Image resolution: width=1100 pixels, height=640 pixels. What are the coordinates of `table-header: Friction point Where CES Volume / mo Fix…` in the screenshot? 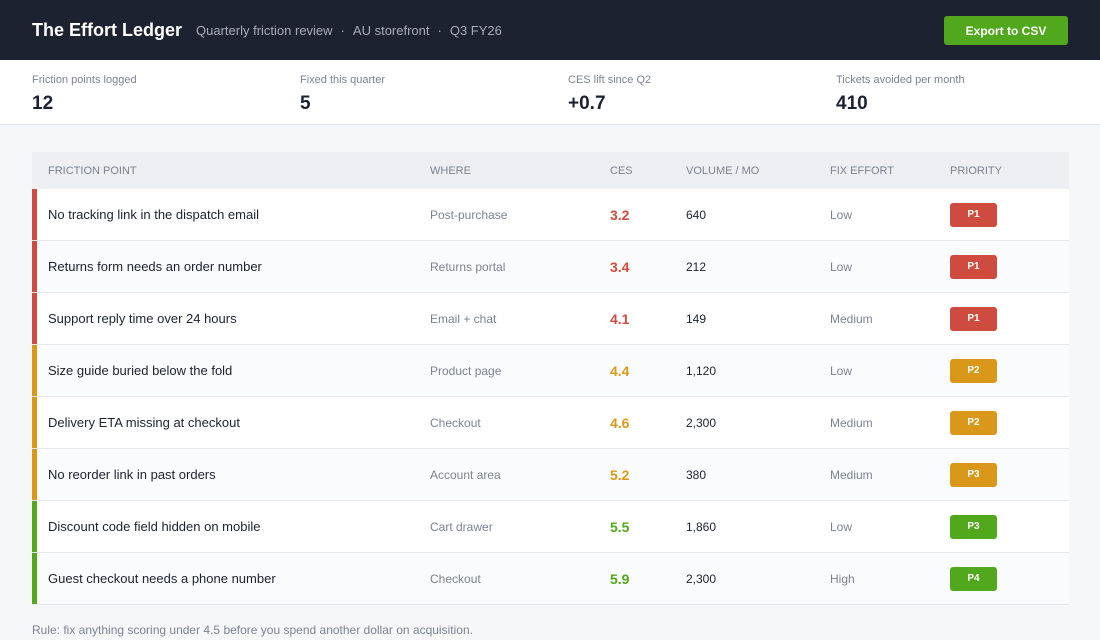 It's located at (550, 170).